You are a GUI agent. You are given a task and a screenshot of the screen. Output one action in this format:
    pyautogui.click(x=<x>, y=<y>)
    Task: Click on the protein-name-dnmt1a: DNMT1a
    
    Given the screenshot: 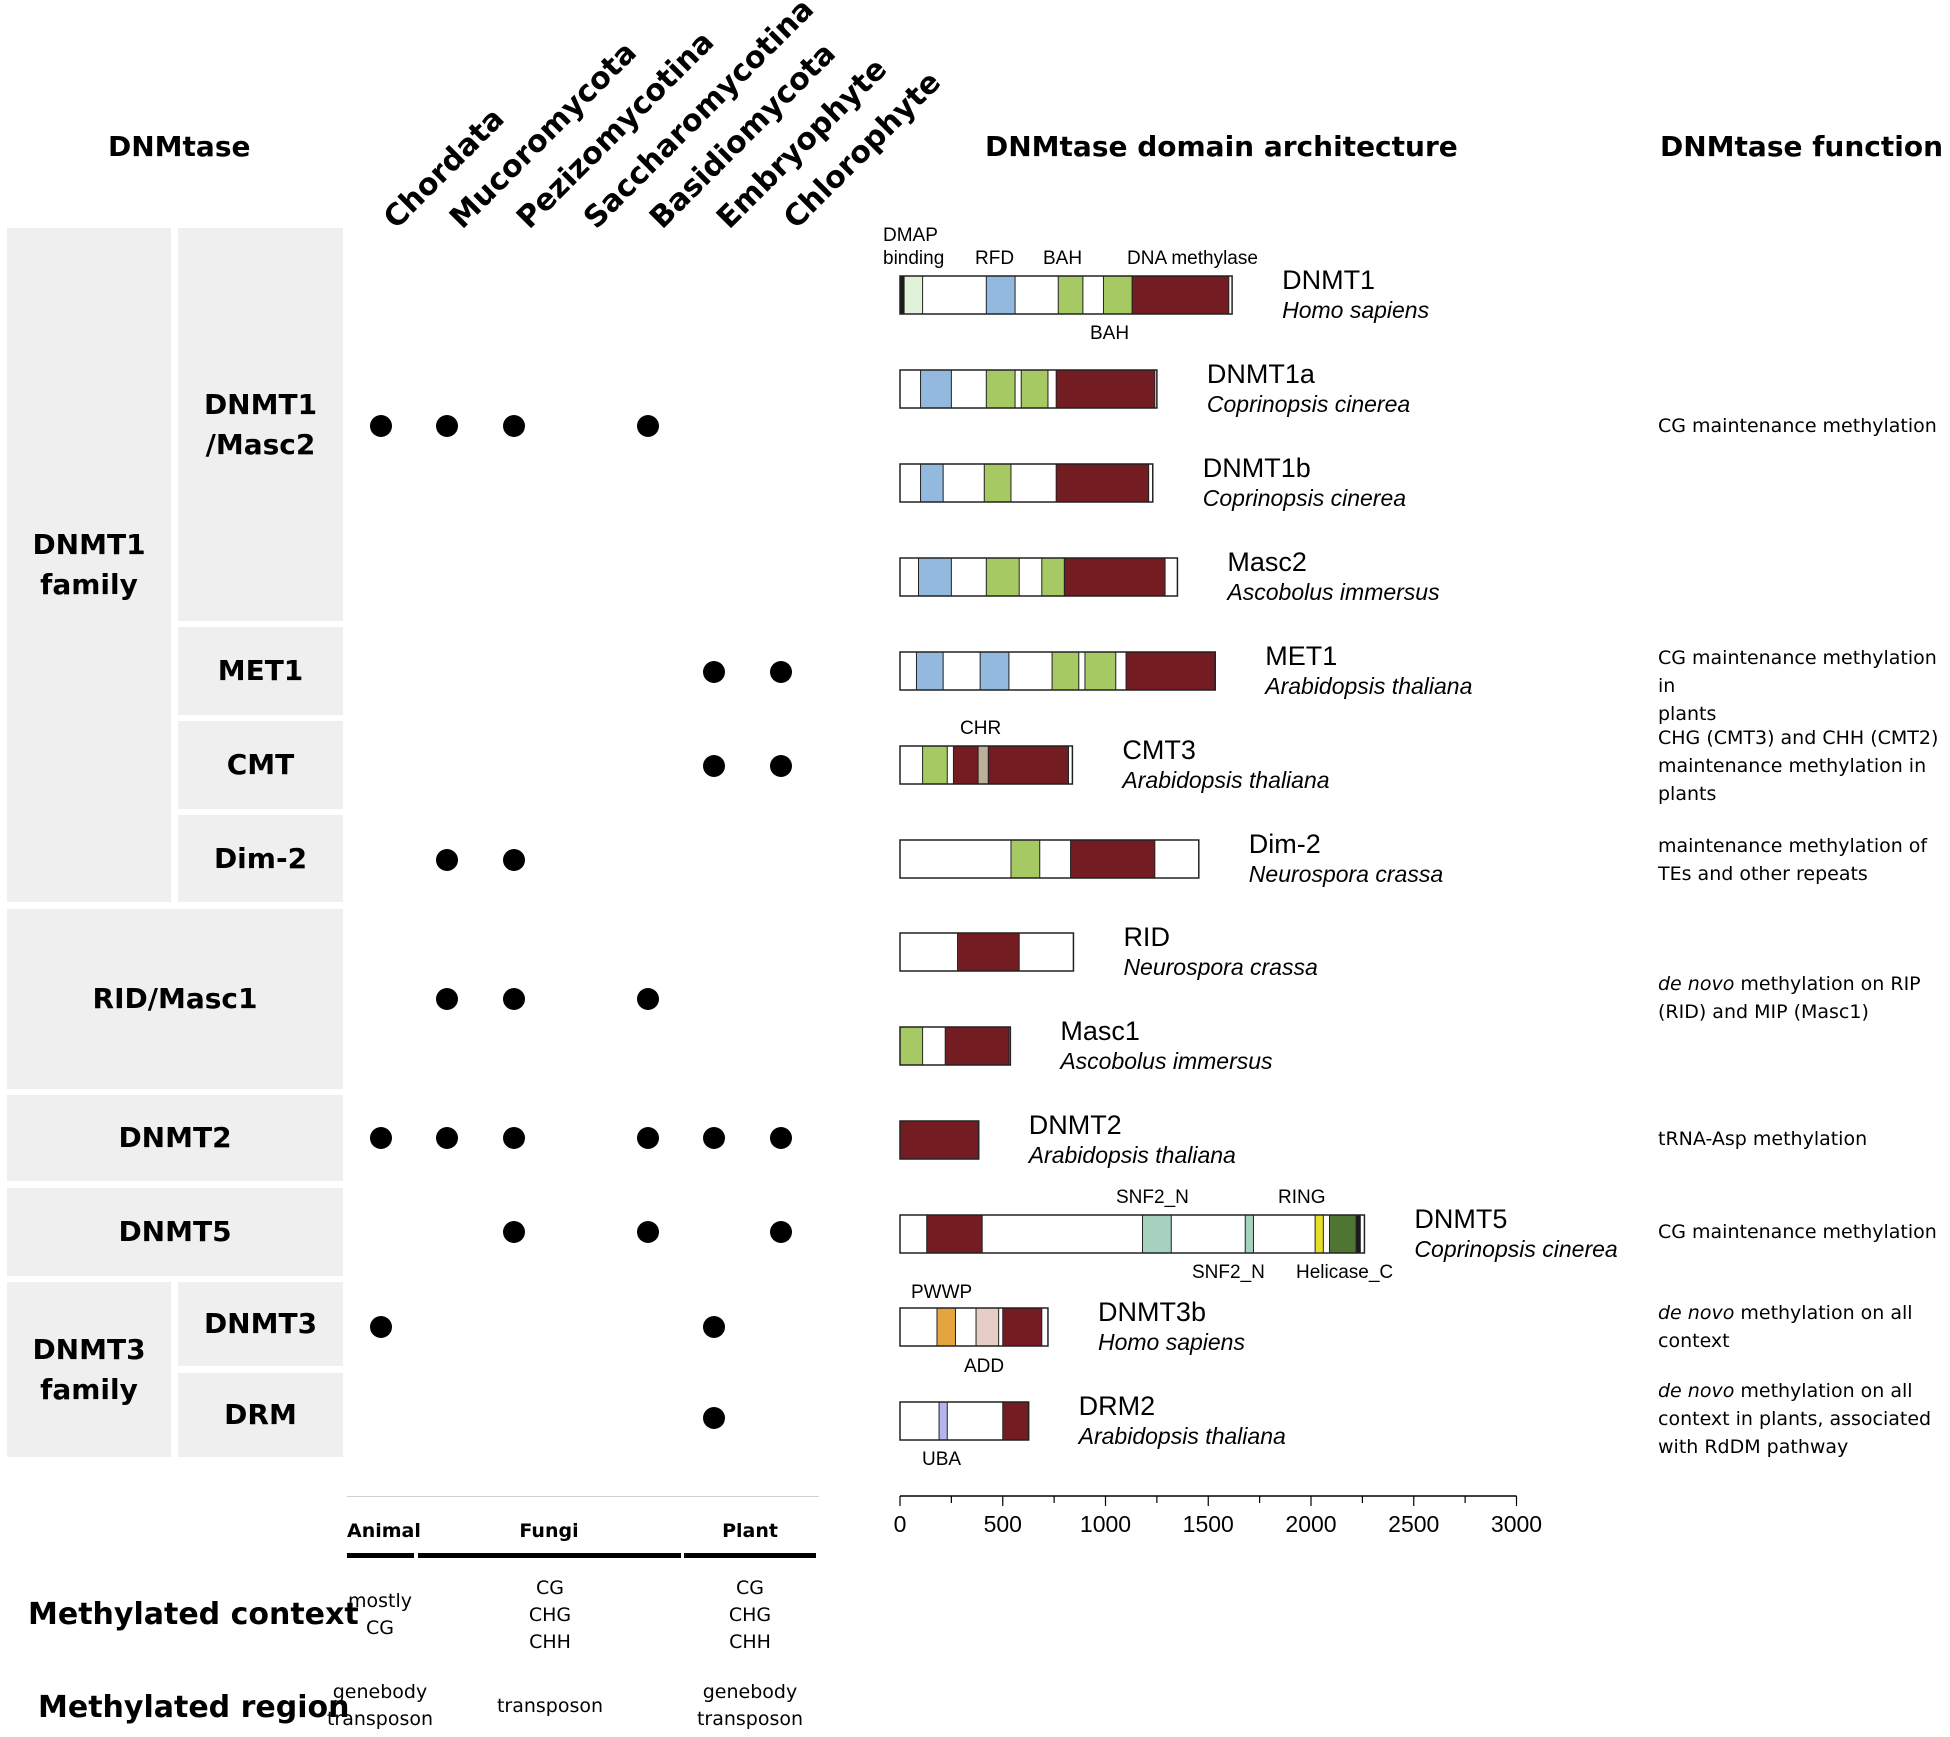 What is the action you would take?
    pyautogui.click(x=1261, y=374)
    